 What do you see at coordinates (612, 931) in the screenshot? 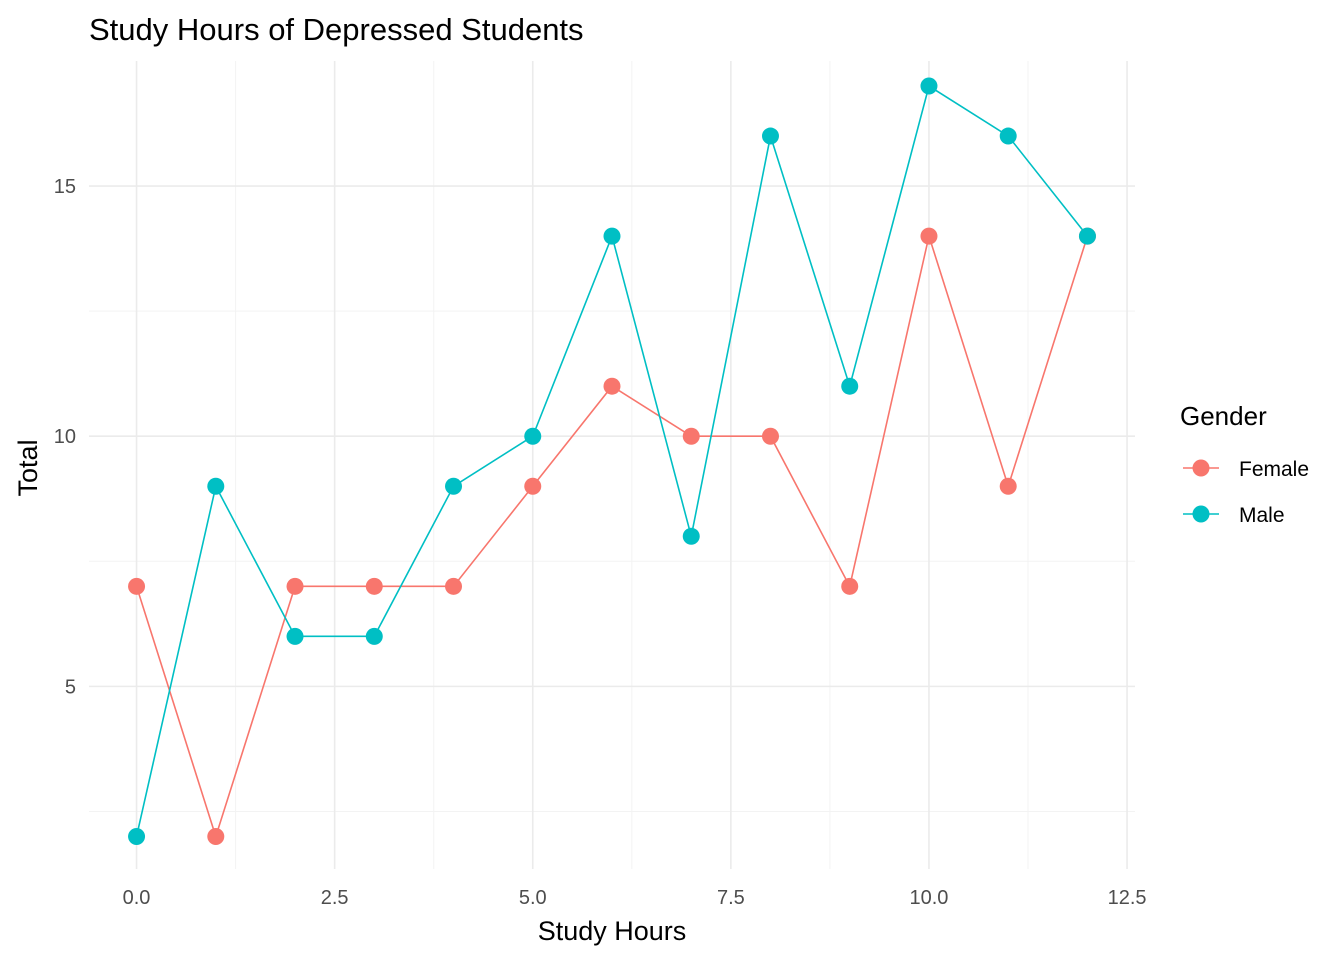
I see `x-axis-title: Study Hours` at bounding box center [612, 931].